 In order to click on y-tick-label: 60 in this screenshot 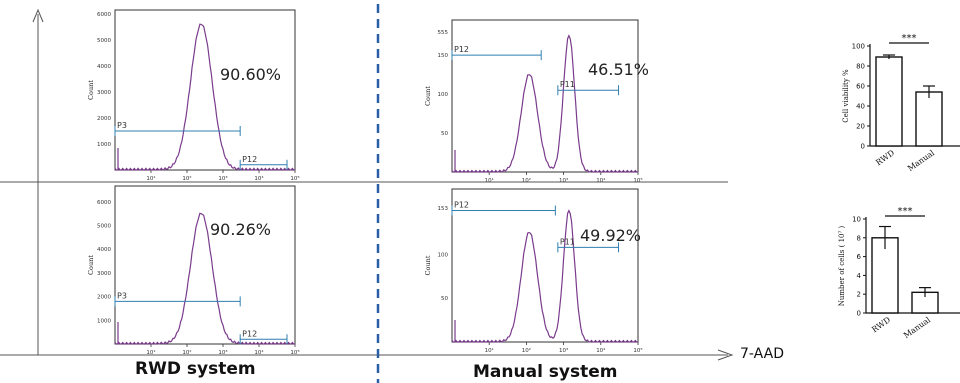, I will do `click(860, 87)`.